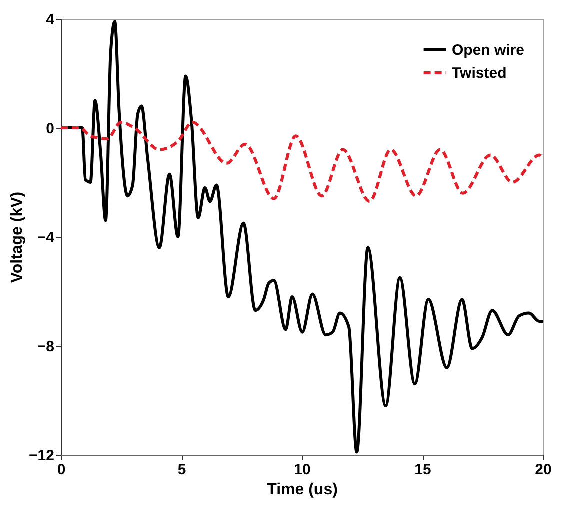 The height and width of the screenshot is (512, 564). What do you see at coordinates (51, 20) in the screenshot?
I see `y-tick-label: 4` at bounding box center [51, 20].